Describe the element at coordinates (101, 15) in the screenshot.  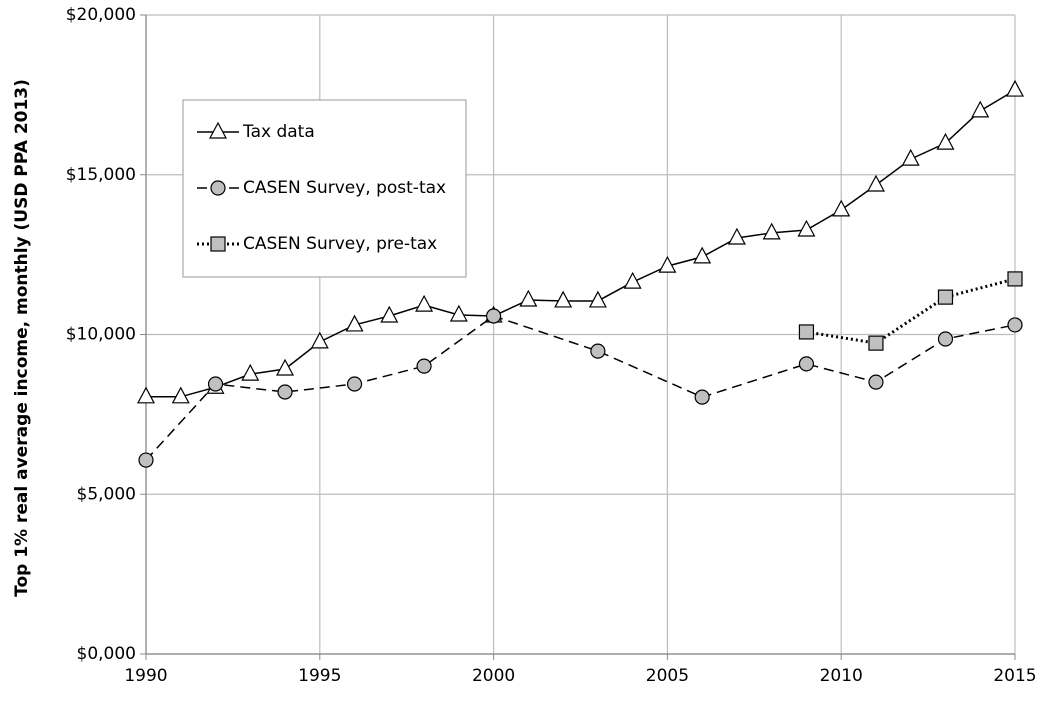
I see `y-tick-label: $20,000` at that location.